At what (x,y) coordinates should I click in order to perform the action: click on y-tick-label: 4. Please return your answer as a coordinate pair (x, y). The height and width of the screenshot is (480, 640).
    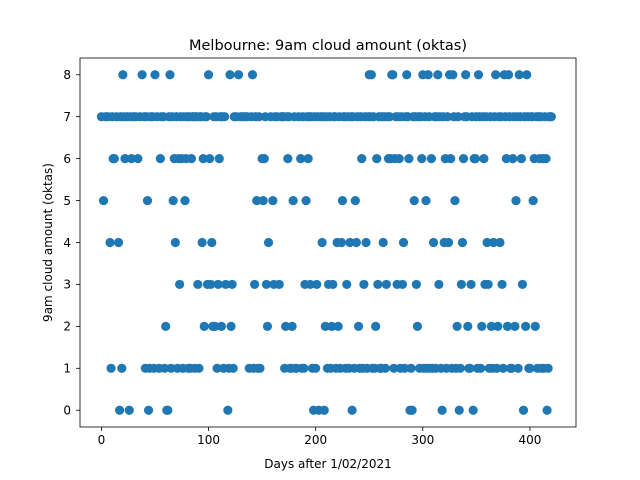
    Looking at the image, I should click on (67, 243).